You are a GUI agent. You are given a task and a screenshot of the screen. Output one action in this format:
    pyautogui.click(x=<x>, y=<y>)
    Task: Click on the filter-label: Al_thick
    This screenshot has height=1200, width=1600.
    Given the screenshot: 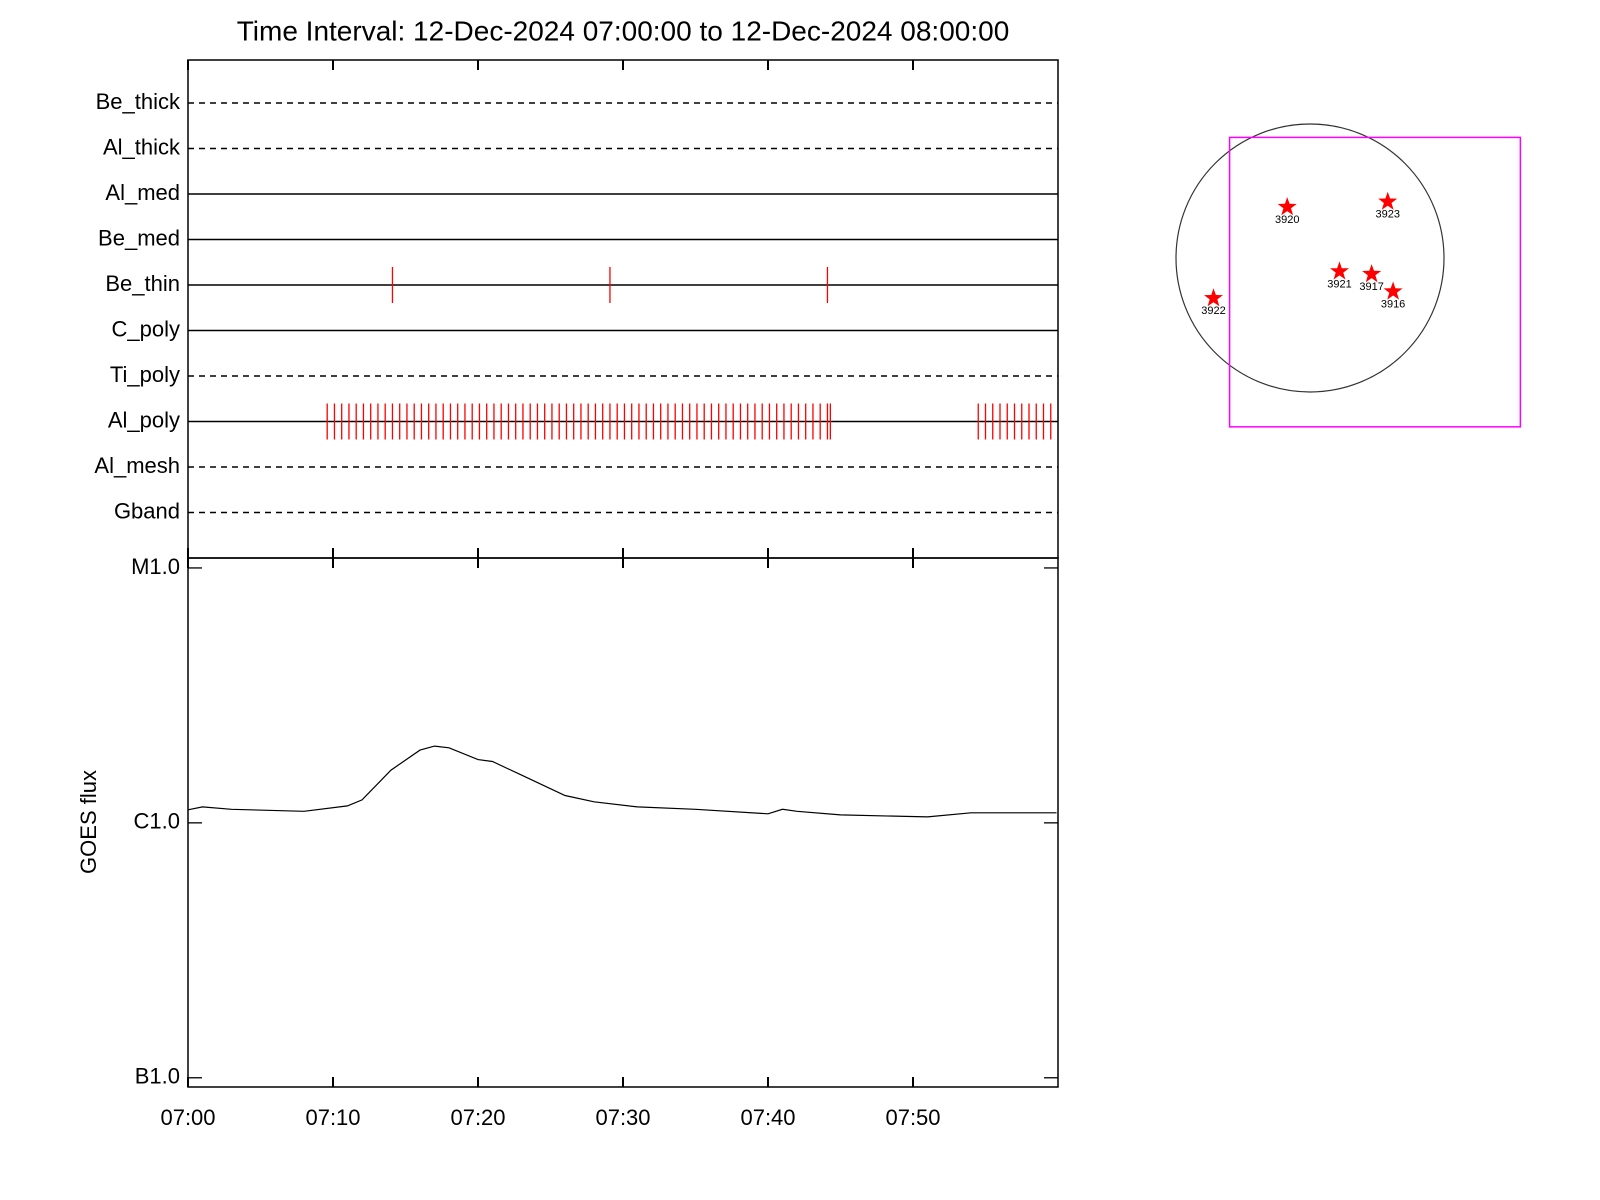 What is the action you would take?
    pyautogui.click(x=142, y=146)
    